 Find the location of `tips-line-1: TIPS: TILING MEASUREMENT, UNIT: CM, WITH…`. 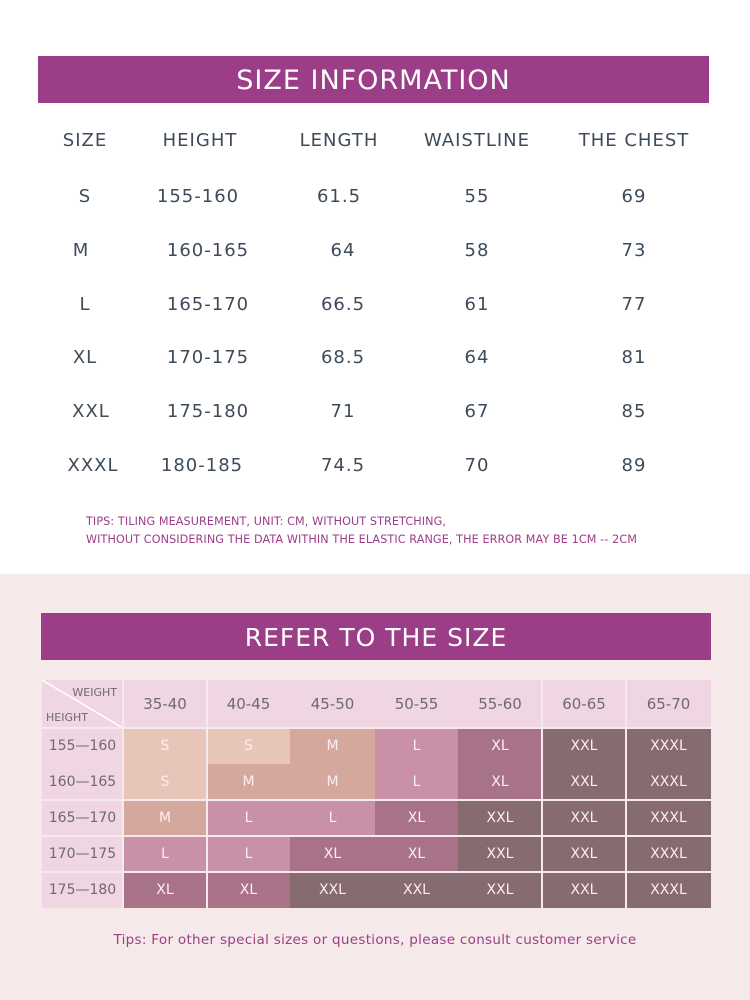

tips-line-1: TIPS: TILING MEASUREMENT, UNIT: CM, WITH… is located at coordinates (266, 521).